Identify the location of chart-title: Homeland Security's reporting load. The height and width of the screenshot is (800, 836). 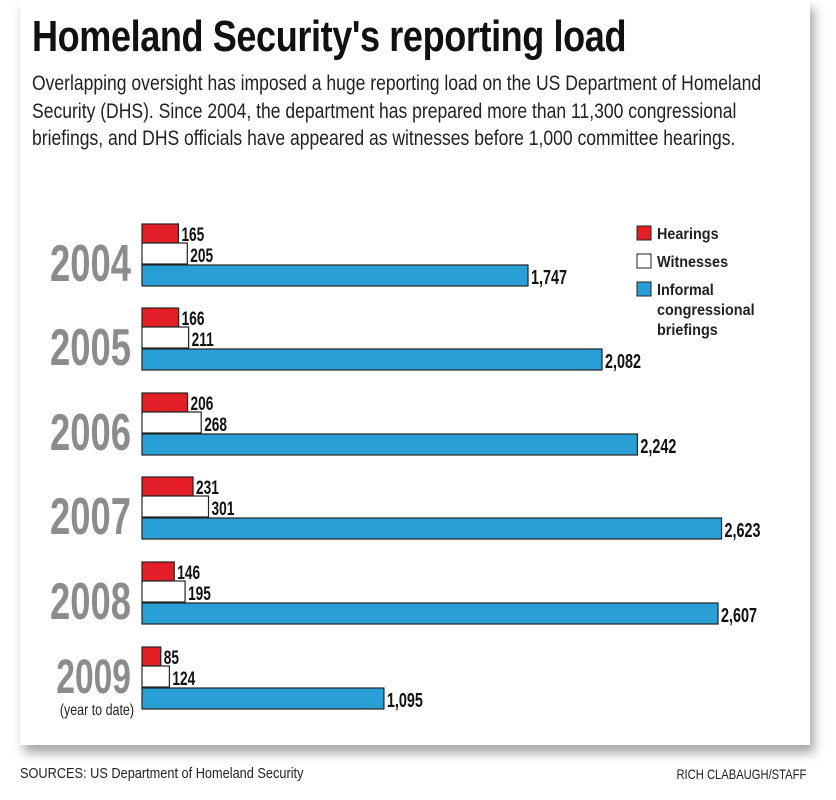
(329, 36).